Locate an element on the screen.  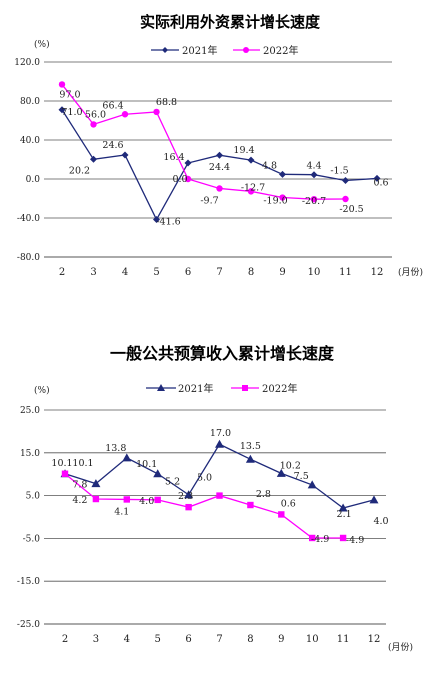
chart1-x-tick-label: 2 is located at coordinates (62, 272).